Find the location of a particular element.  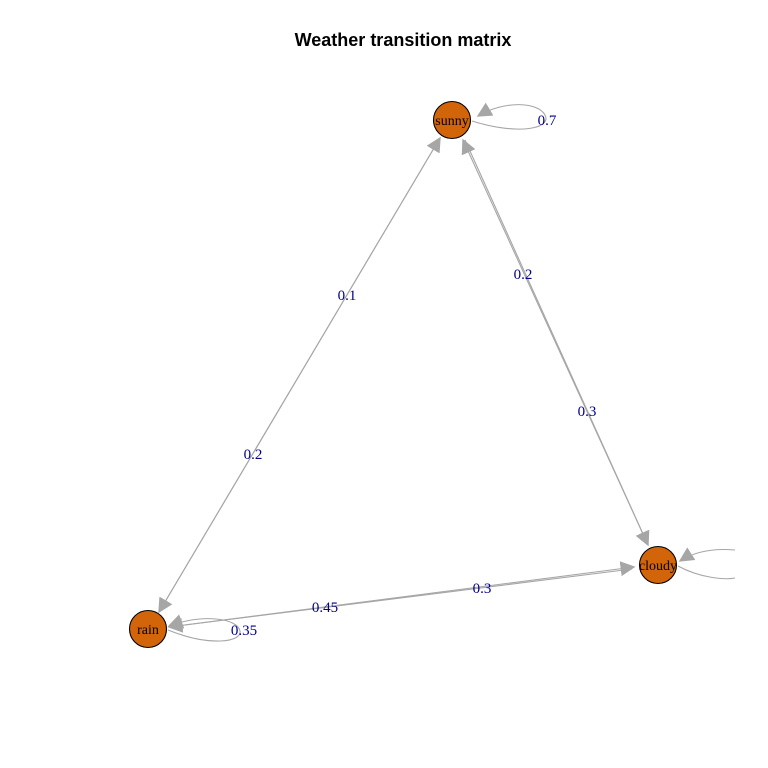

edge-label-sunny-to-rain: 0.2 is located at coordinates (253, 455).